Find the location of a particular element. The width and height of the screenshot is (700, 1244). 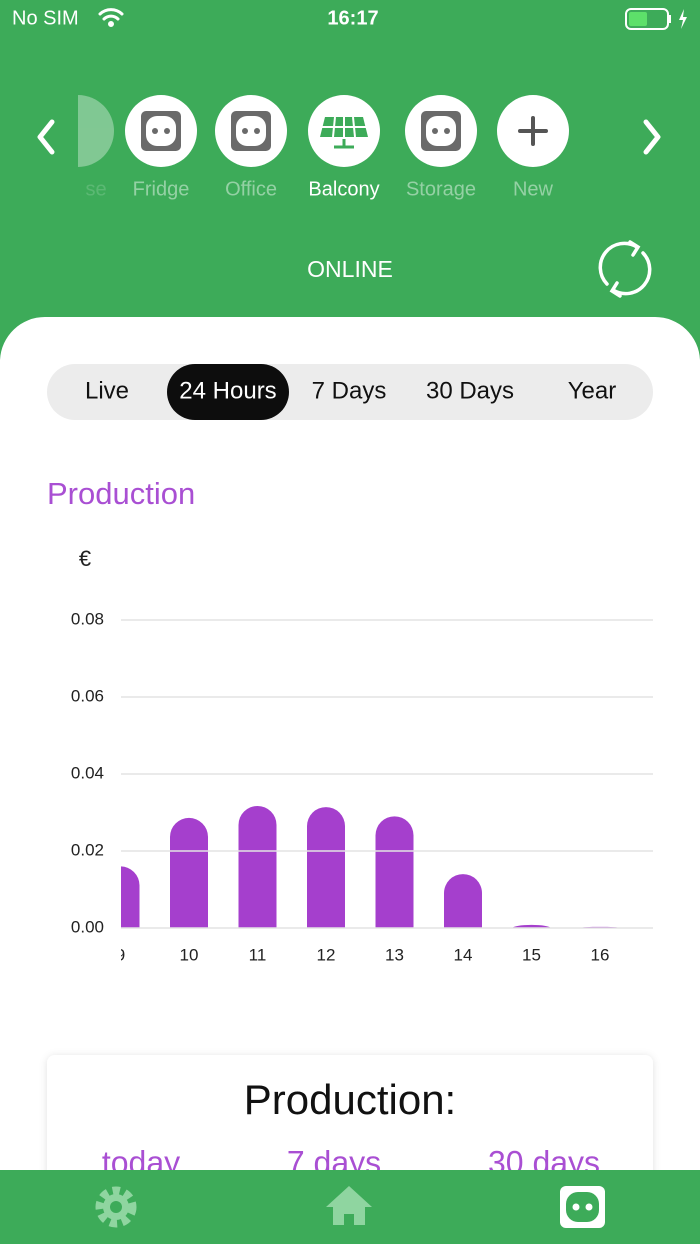

settings-tab is located at coordinates (116, 1207).